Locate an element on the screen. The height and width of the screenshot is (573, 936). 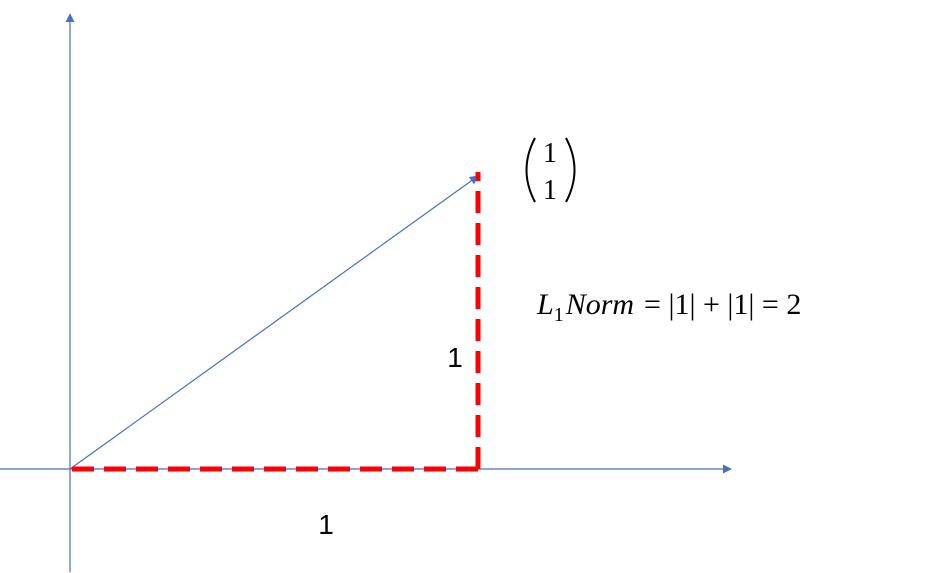
formula: L1Norm = |1| + |1| = 2 is located at coordinates (668, 307).